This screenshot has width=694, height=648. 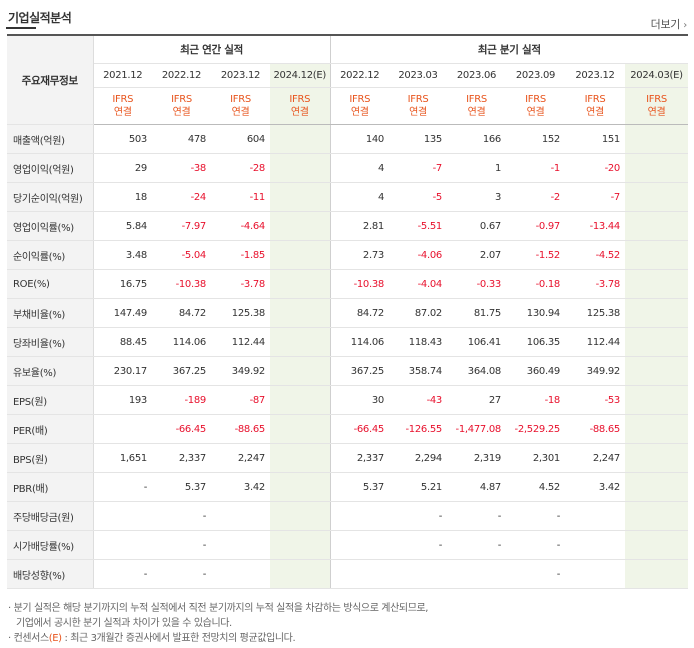 I want to click on row-label: 시가배당률(%), so click(x=50, y=545).